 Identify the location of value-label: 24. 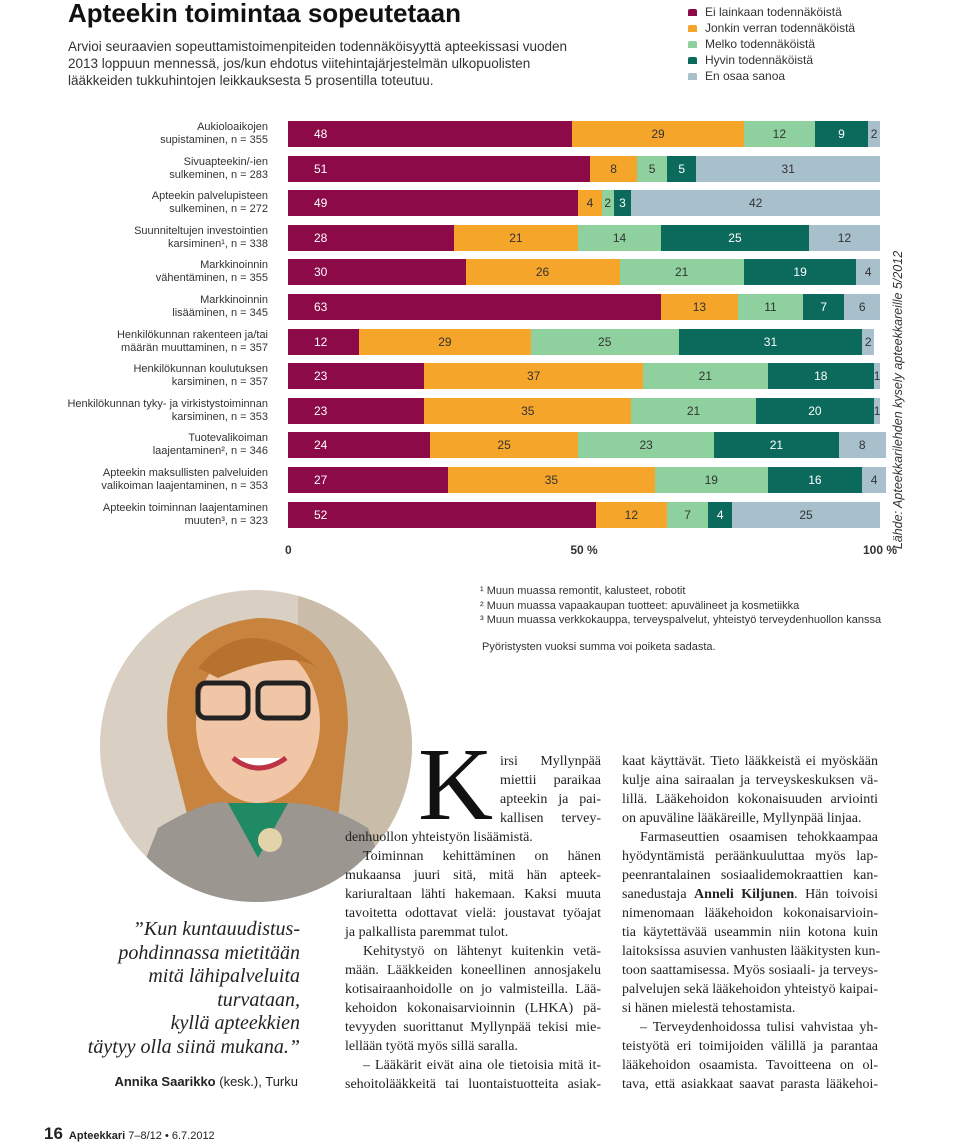
(321, 445).